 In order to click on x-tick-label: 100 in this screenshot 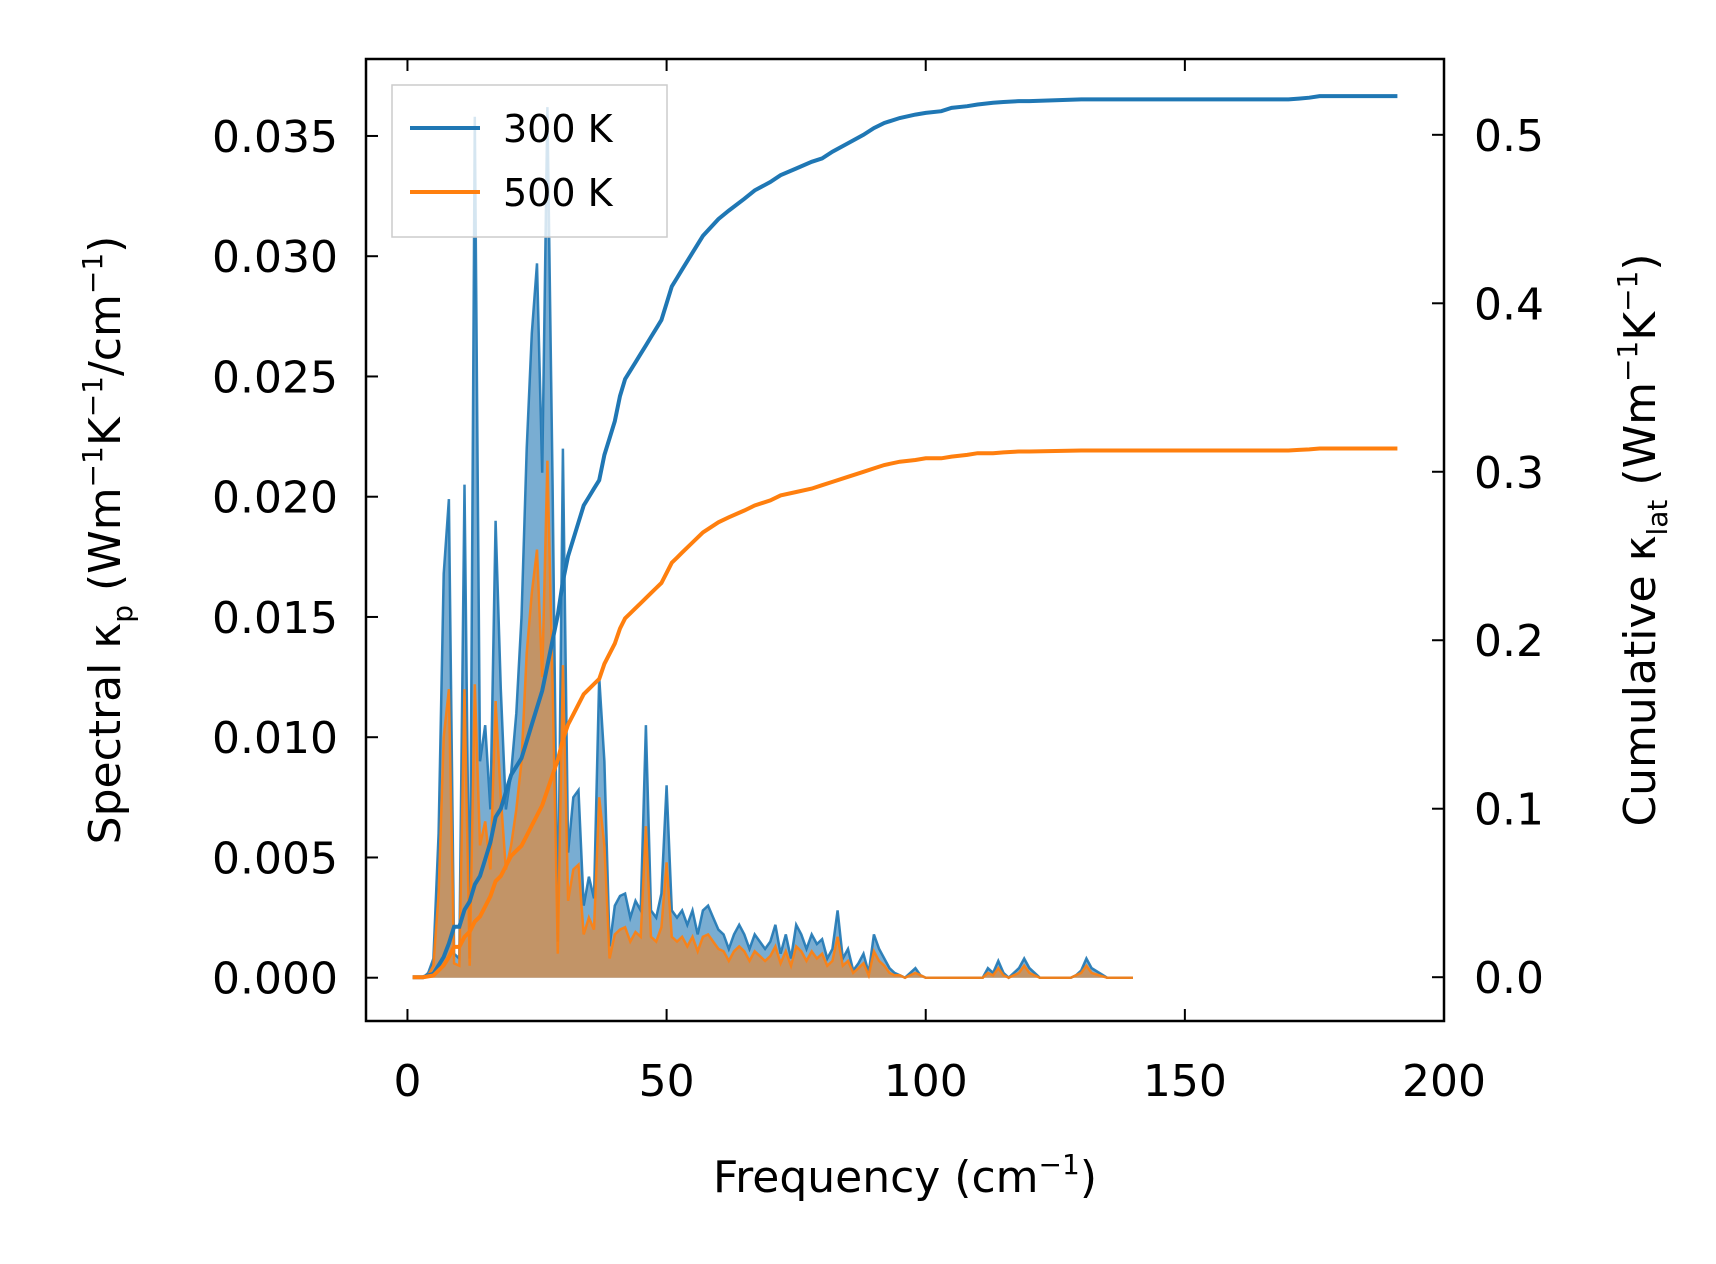, I will do `click(926, 1081)`.